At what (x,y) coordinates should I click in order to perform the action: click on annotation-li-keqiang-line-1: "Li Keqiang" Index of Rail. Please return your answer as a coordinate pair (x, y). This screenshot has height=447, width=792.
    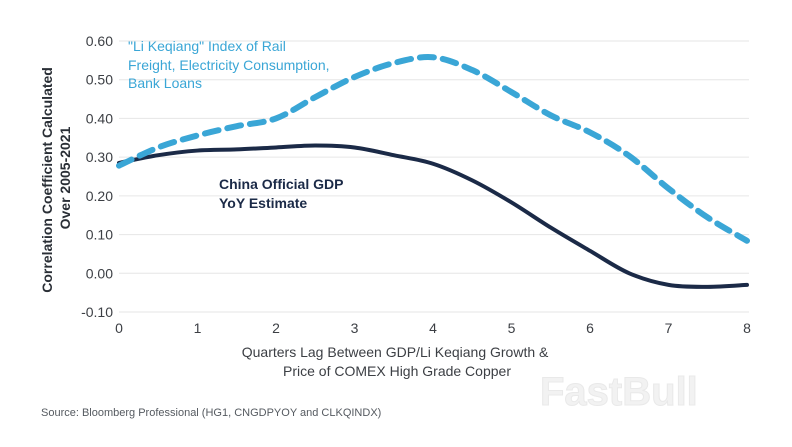
    Looking at the image, I should click on (207, 46).